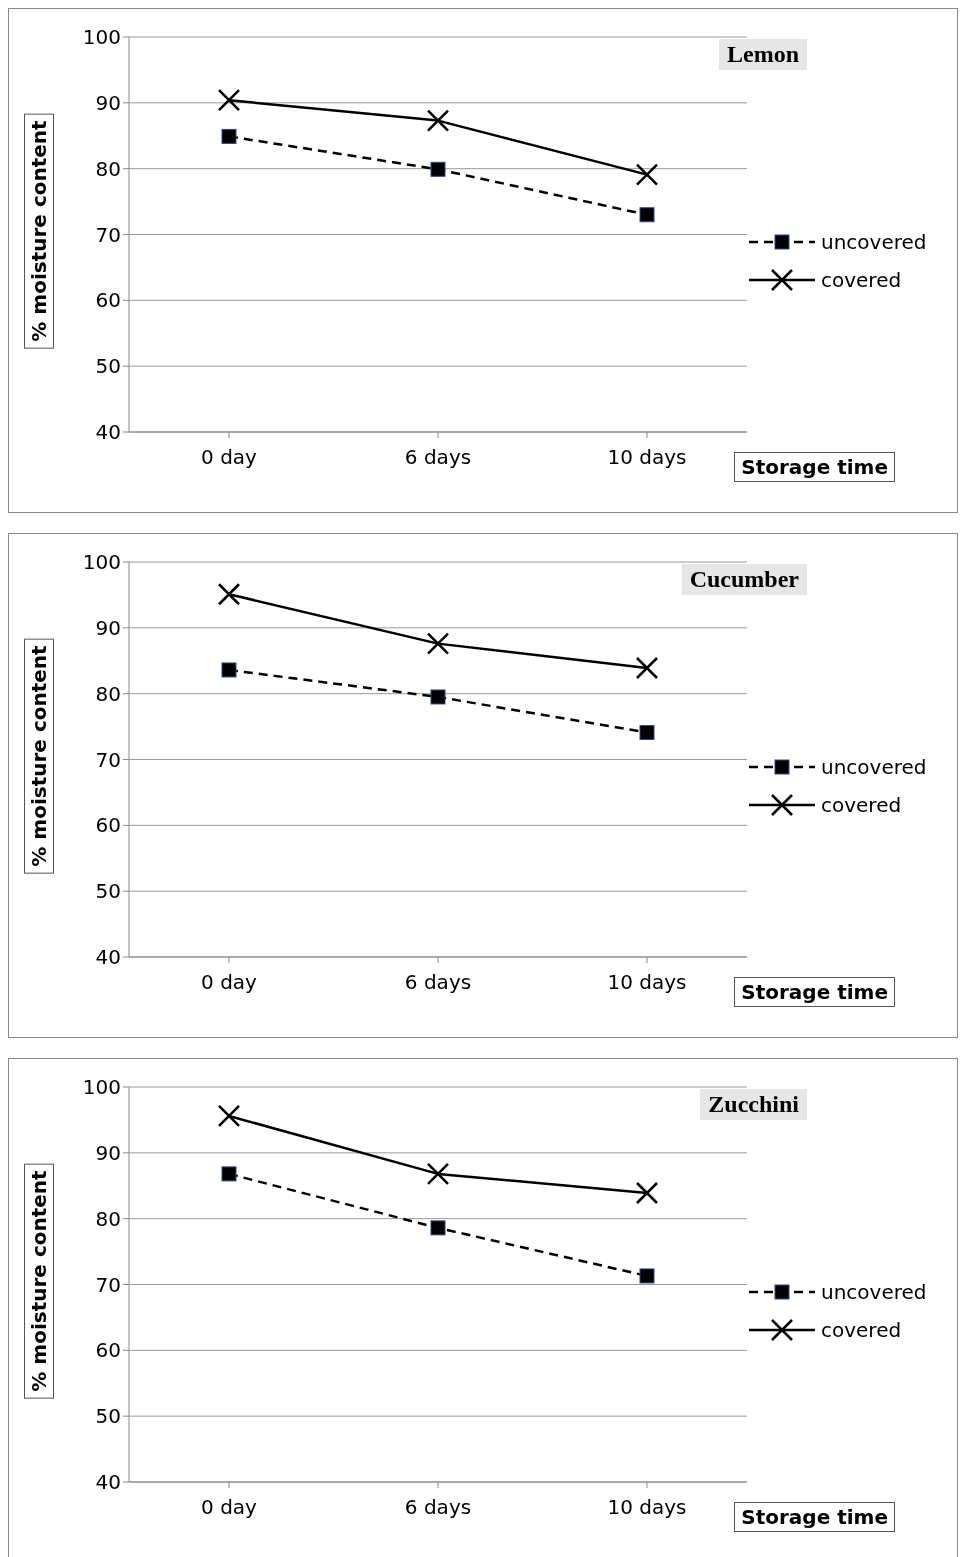 Image resolution: width=968 pixels, height=1557 pixels. I want to click on chart-title: Zucchini, so click(753, 1104).